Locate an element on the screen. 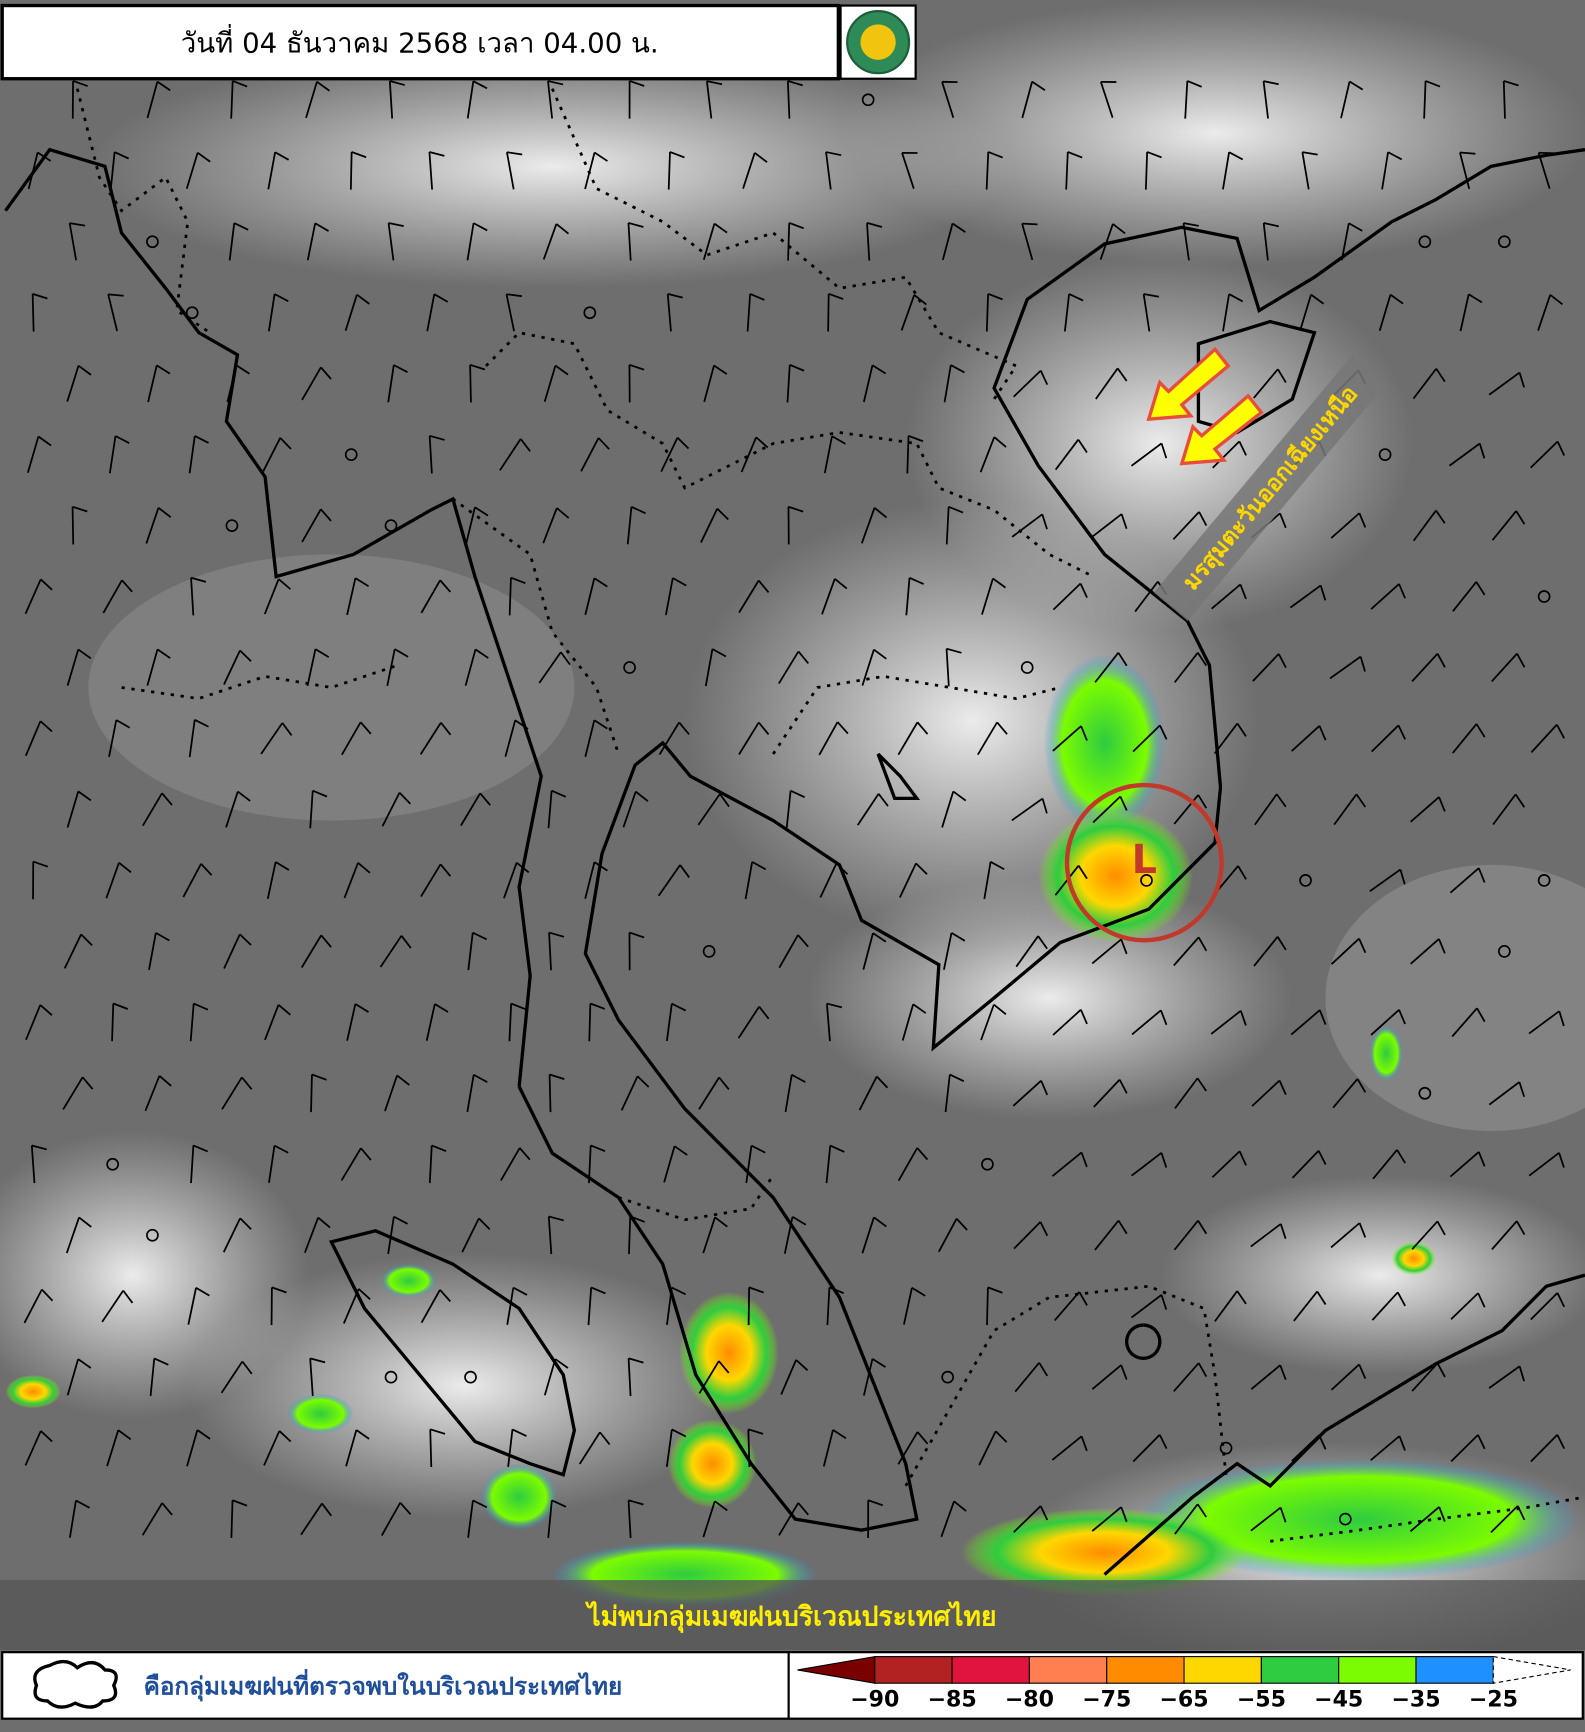 The width and height of the screenshot is (1585, 1732). low-pressure-label: L is located at coordinates (1144, 860).